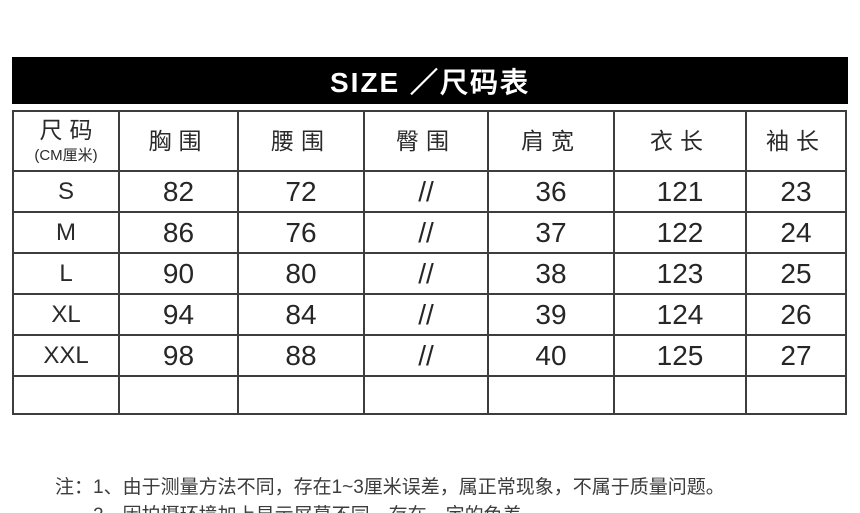 Image resolution: width=860 pixels, height=513 pixels. Describe the element at coordinates (796, 273) in the screenshot. I see `value-cell-sleeve: 25` at that location.